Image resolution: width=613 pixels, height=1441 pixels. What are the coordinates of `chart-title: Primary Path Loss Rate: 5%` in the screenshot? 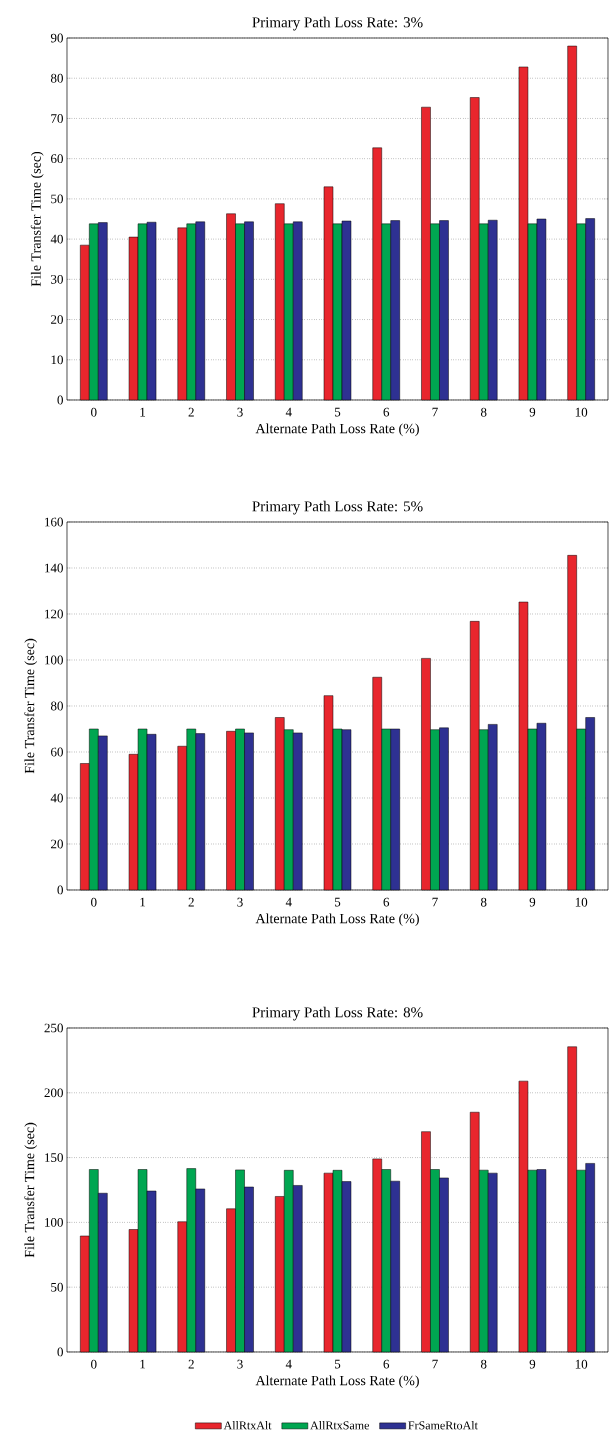 It's located at (337, 507).